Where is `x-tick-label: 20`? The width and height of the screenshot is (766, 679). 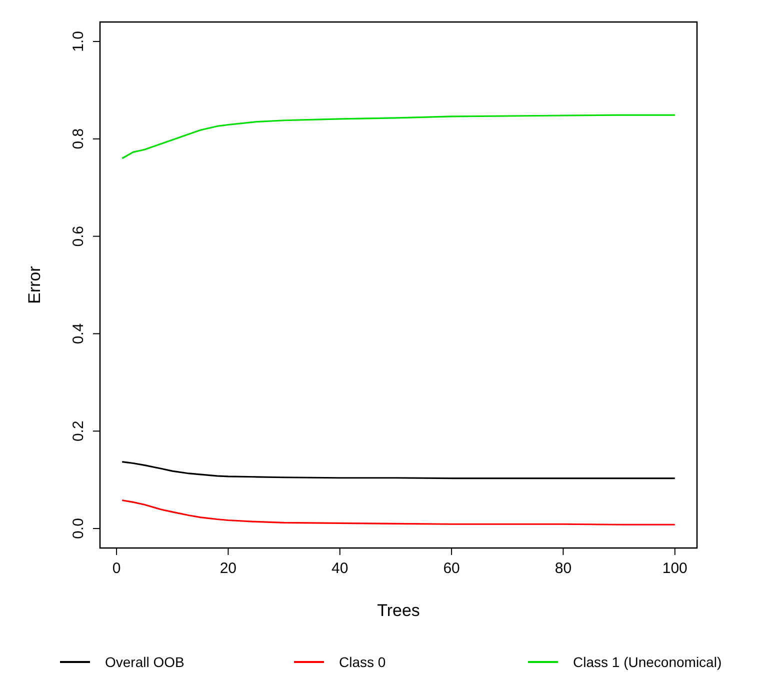 x-tick-label: 20 is located at coordinates (228, 568).